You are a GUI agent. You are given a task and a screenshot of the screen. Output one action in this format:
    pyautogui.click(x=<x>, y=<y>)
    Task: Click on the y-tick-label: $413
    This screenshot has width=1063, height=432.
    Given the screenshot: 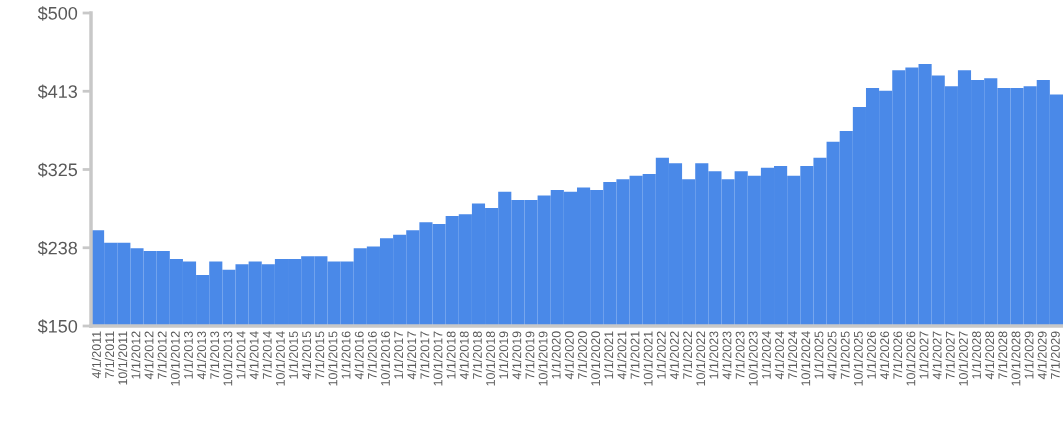 What is the action you would take?
    pyautogui.click(x=57, y=92)
    